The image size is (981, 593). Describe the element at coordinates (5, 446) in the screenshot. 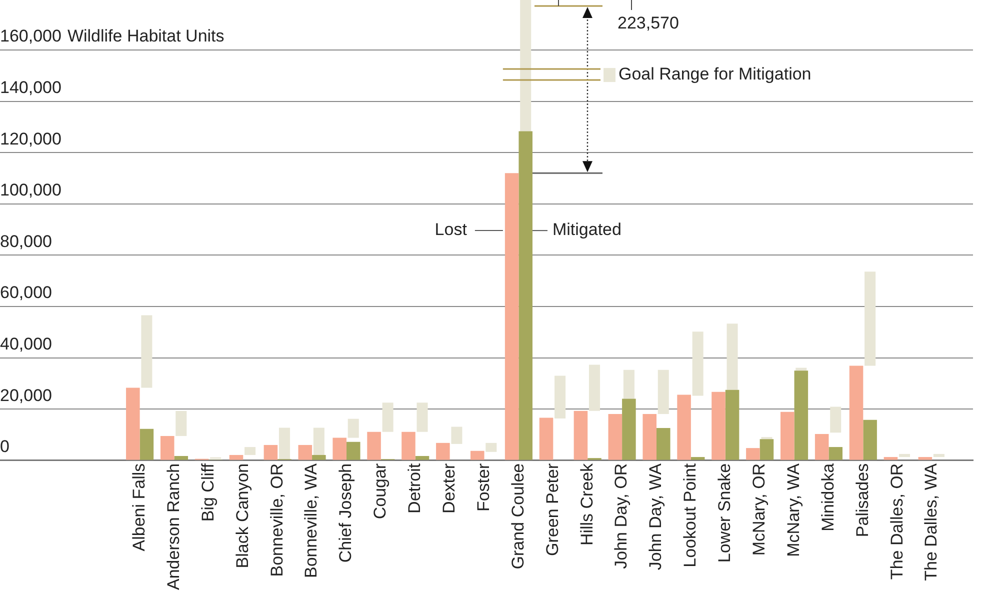

I see `y-tick-label: 0` at that location.